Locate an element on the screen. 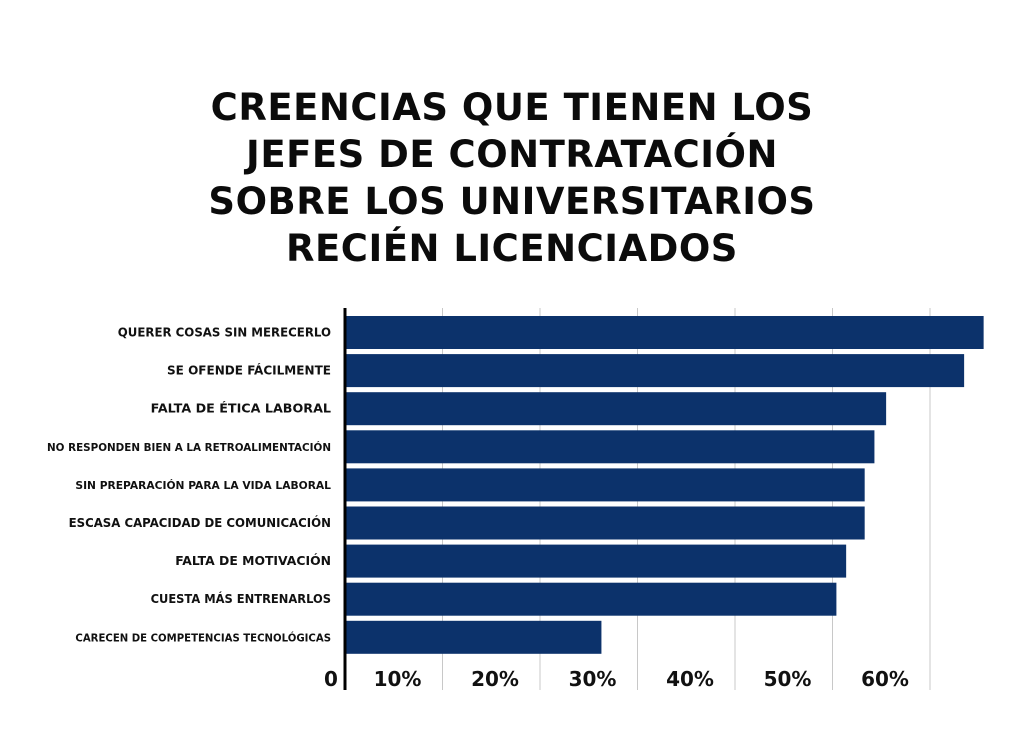  x-tick-label-6: 60% is located at coordinates (885, 679).